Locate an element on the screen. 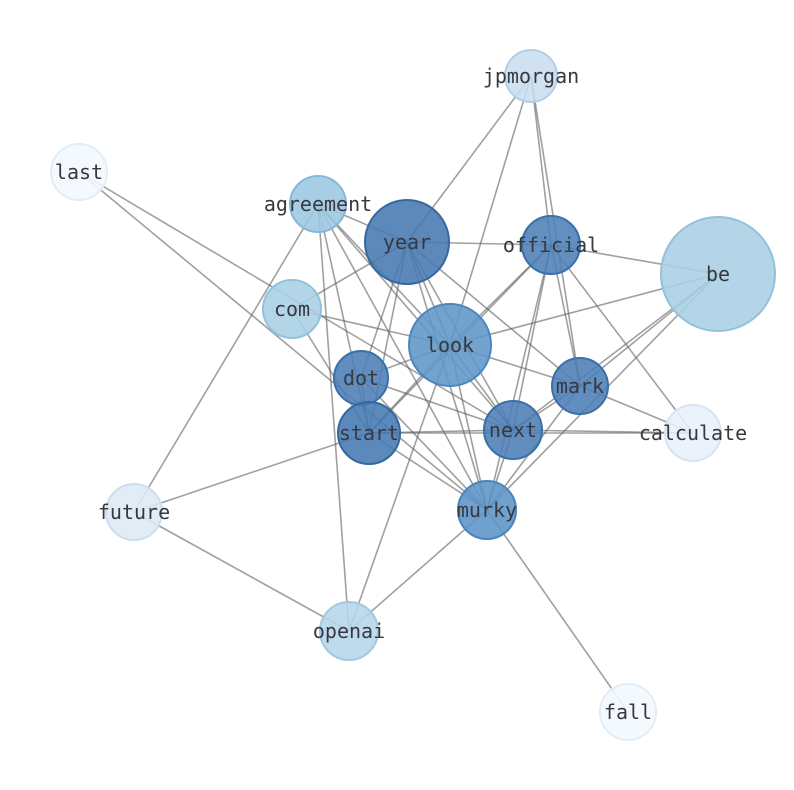 The image size is (794, 790). node-next is located at coordinates (513, 430).